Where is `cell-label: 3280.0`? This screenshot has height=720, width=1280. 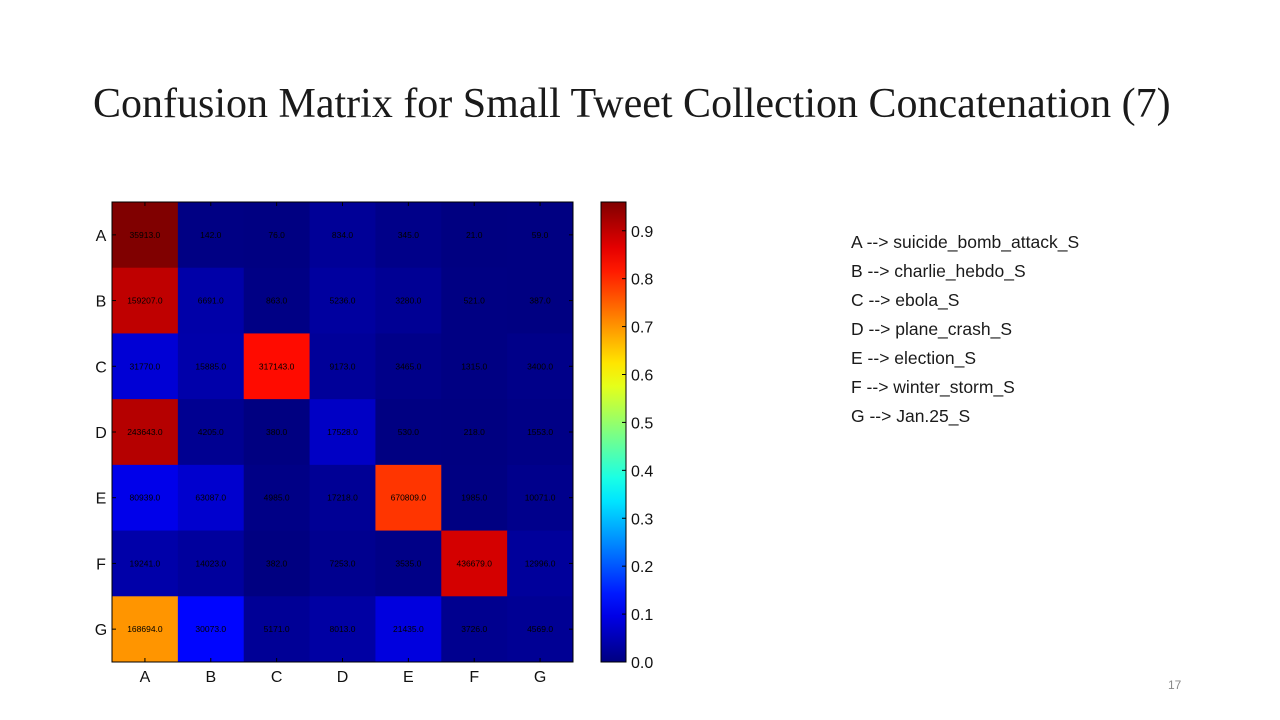 cell-label: 3280.0 is located at coordinates (408, 301).